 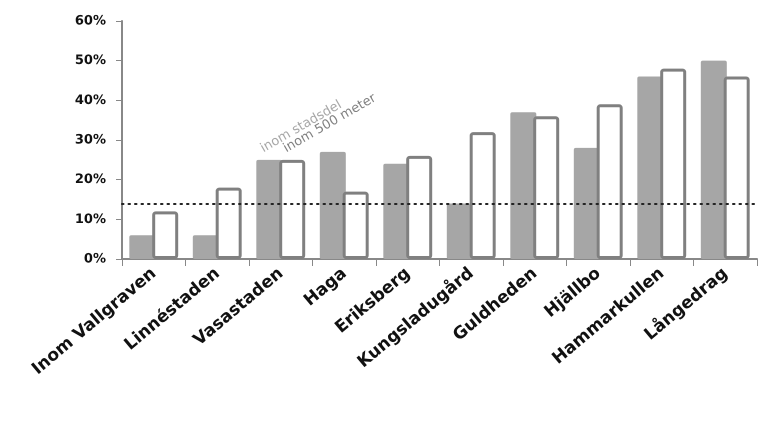 What do you see at coordinates (333, 205) in the screenshot?
I see `bar` at bounding box center [333, 205].